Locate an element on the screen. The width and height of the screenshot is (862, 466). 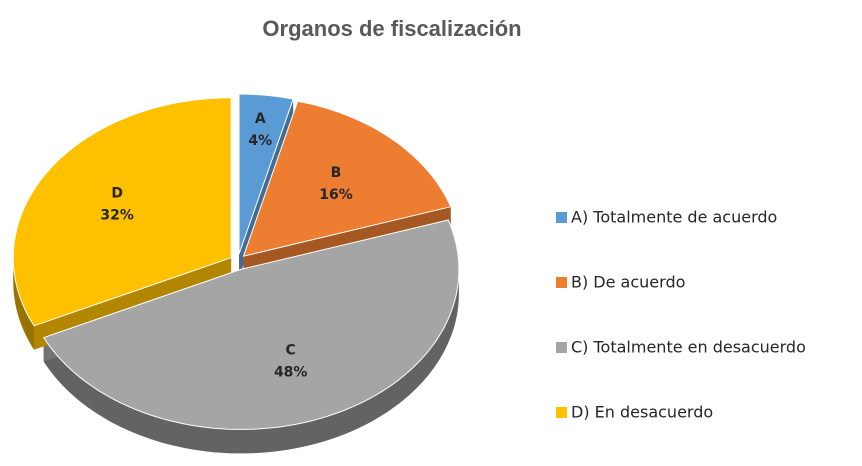
legend-label: D) En desacuerdo is located at coordinates (642, 412).